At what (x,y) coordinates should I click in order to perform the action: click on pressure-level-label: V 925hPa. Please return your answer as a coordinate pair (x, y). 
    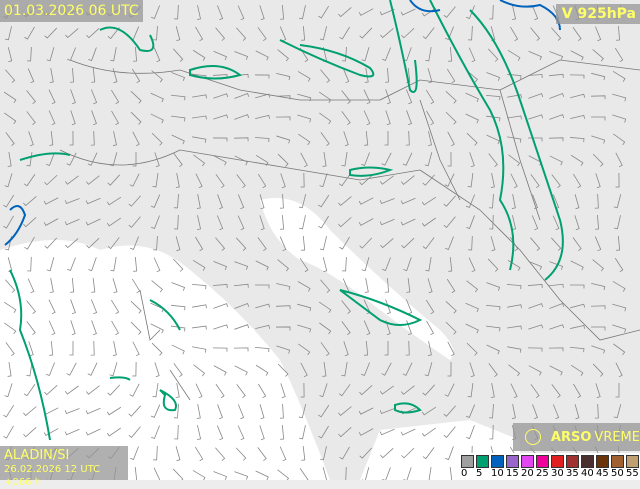
    Looking at the image, I should click on (597, 14).